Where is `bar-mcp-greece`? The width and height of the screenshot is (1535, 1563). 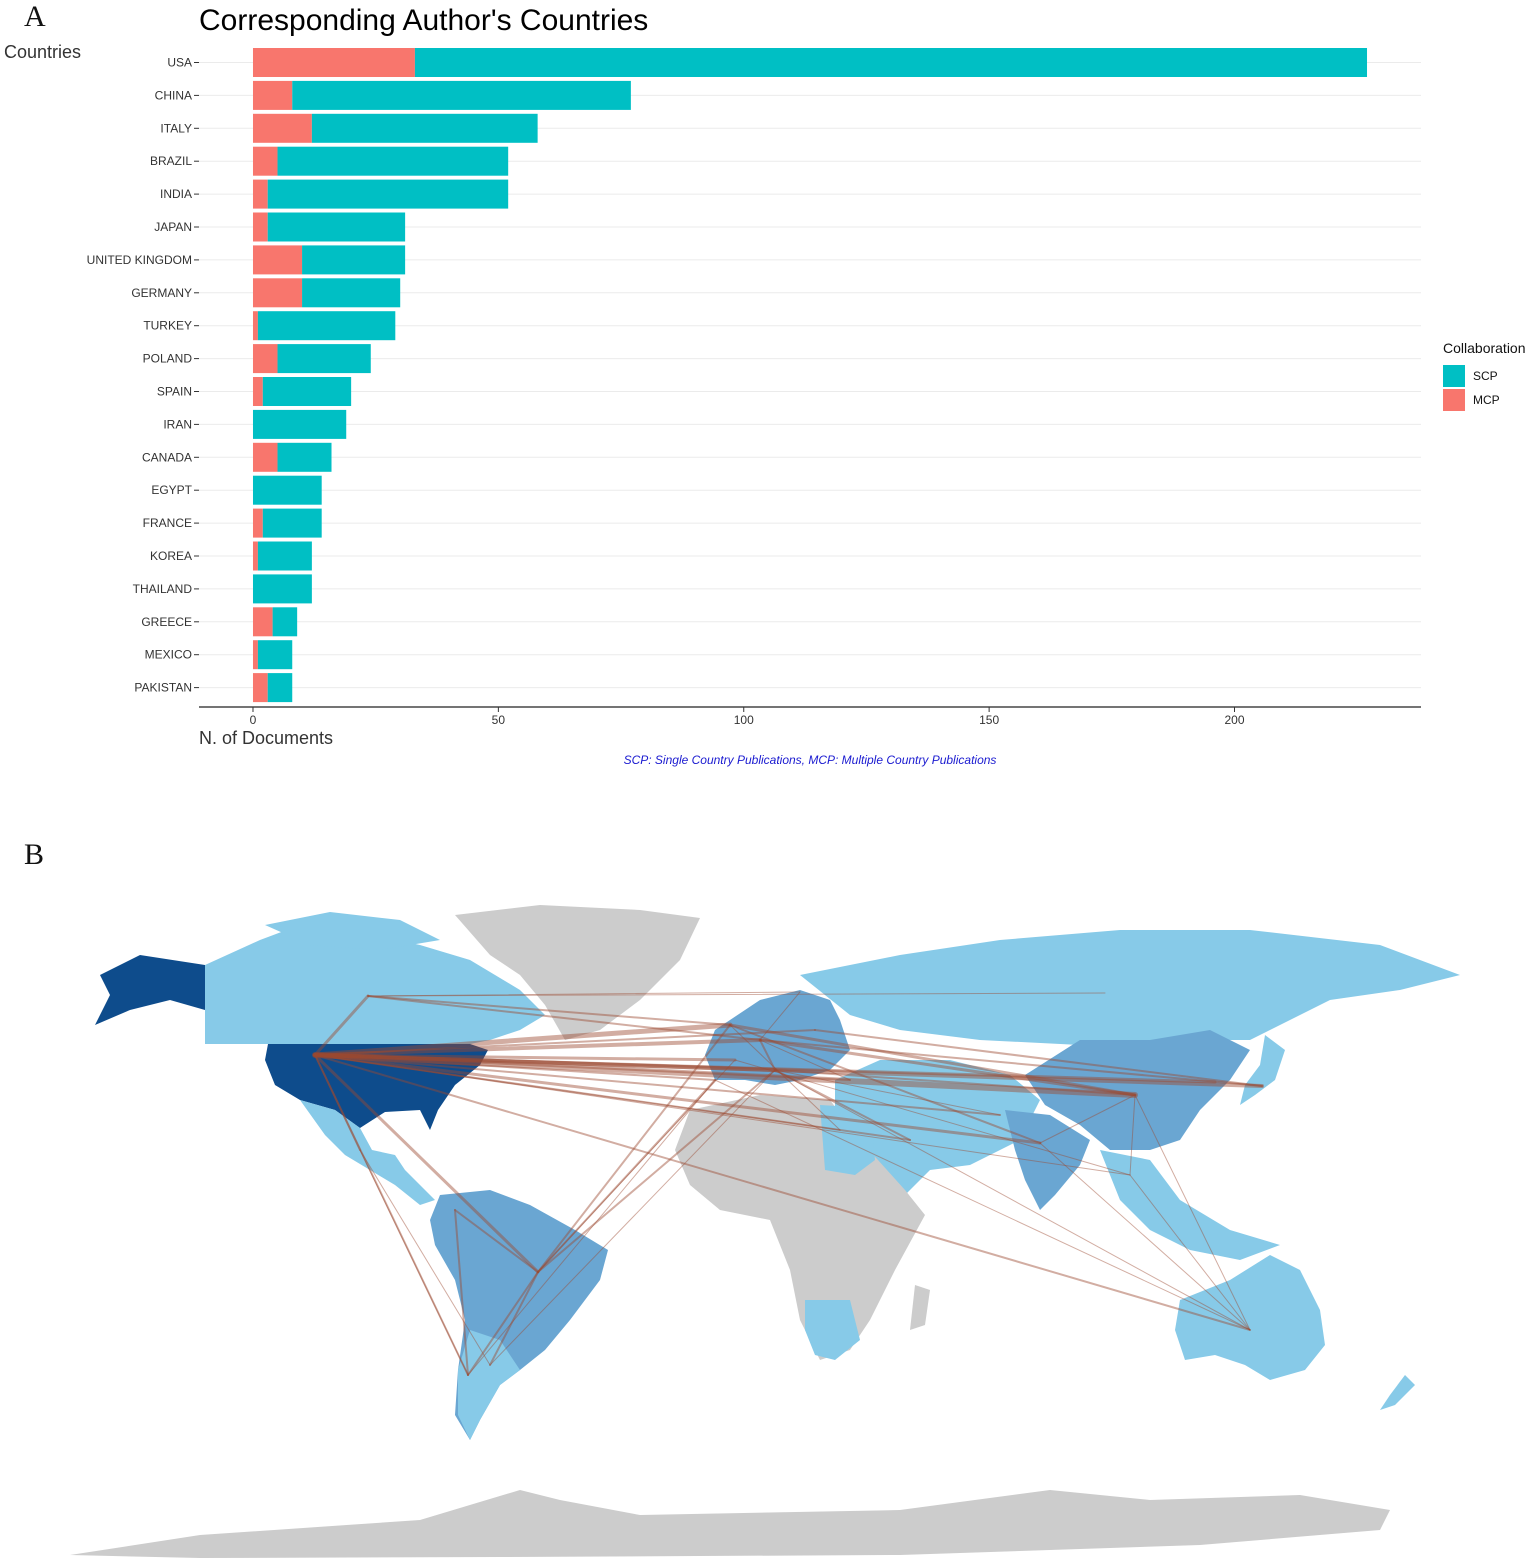 bar-mcp-greece is located at coordinates (262, 622).